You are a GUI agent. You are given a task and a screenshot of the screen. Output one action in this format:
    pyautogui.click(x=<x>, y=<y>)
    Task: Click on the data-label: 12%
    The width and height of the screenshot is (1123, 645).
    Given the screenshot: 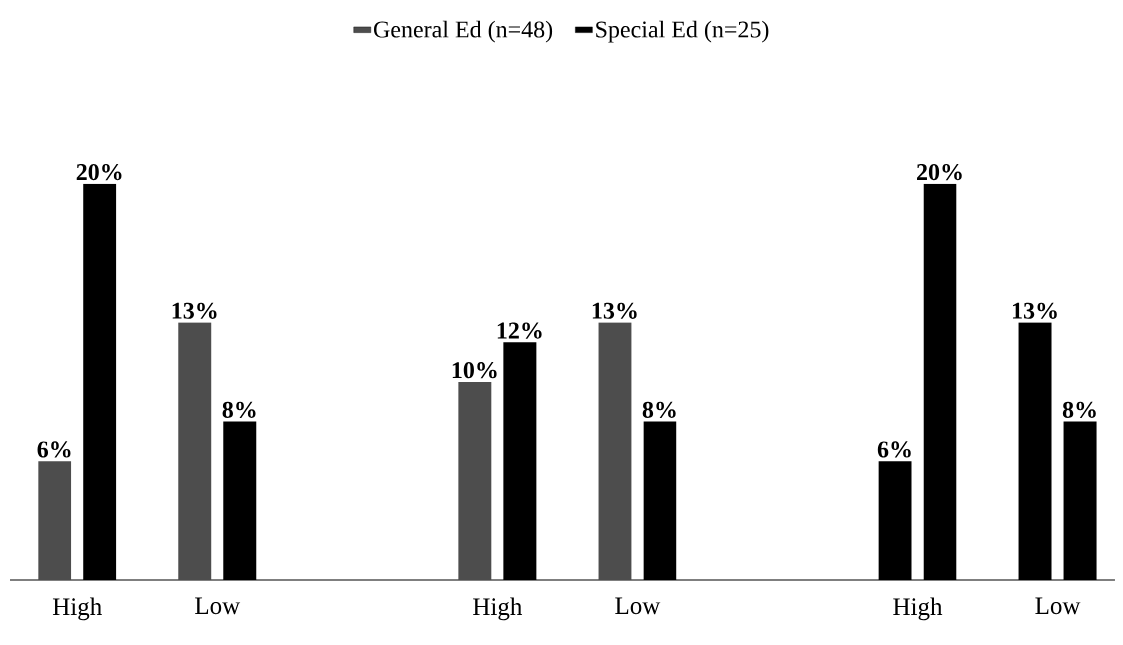 What is the action you would take?
    pyautogui.click(x=519, y=330)
    